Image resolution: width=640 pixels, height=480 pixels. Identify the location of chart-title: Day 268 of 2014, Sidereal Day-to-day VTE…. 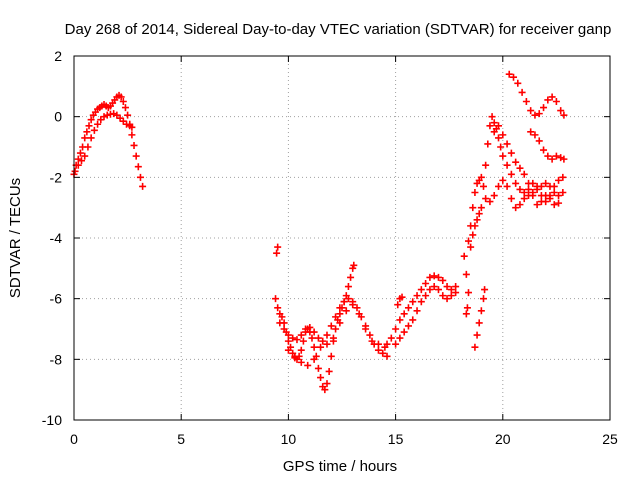
(338, 29).